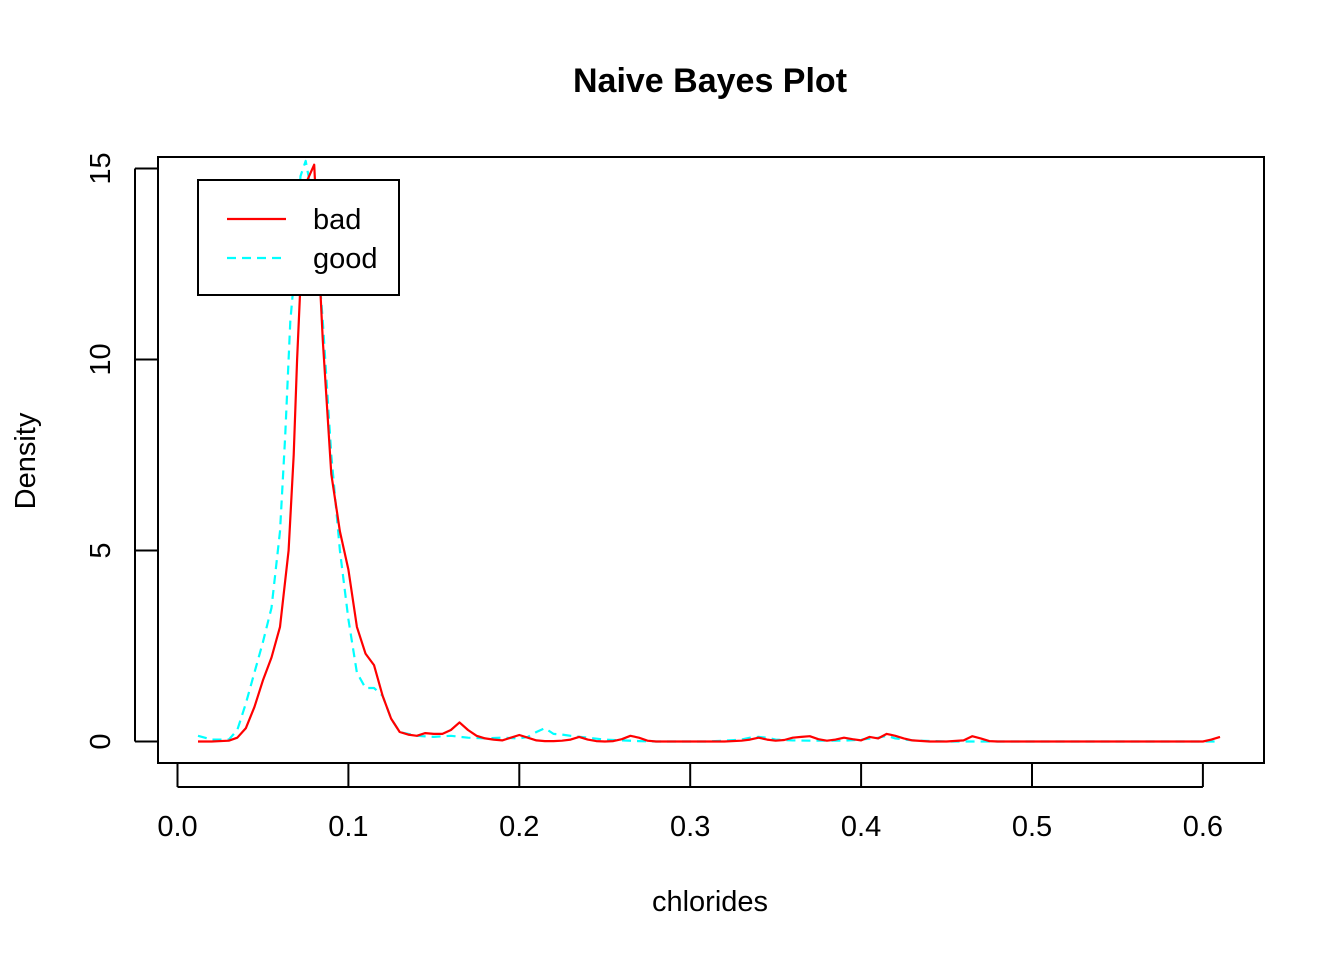 This screenshot has height=960, width=1344. What do you see at coordinates (1203, 827) in the screenshot?
I see `x-tick-label: 0.6` at bounding box center [1203, 827].